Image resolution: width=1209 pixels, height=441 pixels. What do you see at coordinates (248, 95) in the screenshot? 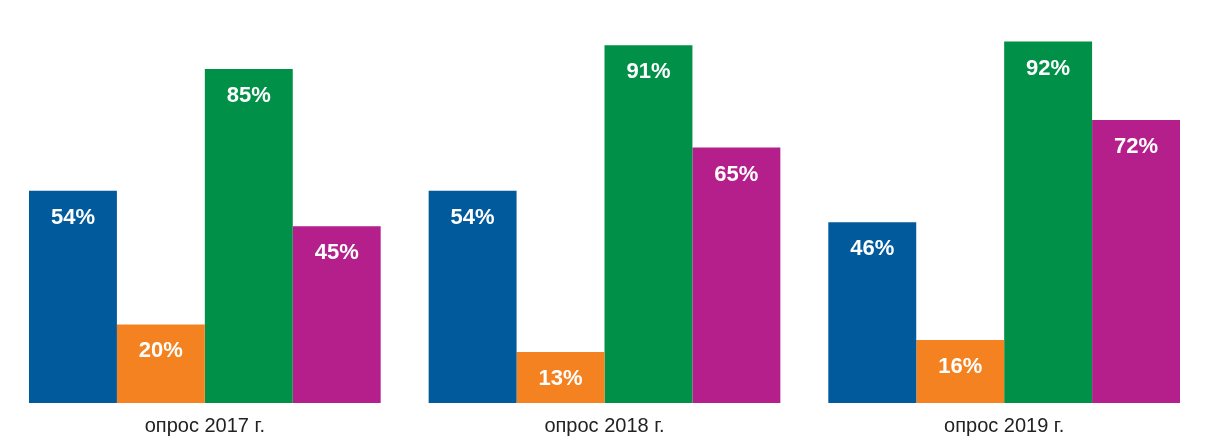
I see `data-label: 85%` at bounding box center [248, 95].